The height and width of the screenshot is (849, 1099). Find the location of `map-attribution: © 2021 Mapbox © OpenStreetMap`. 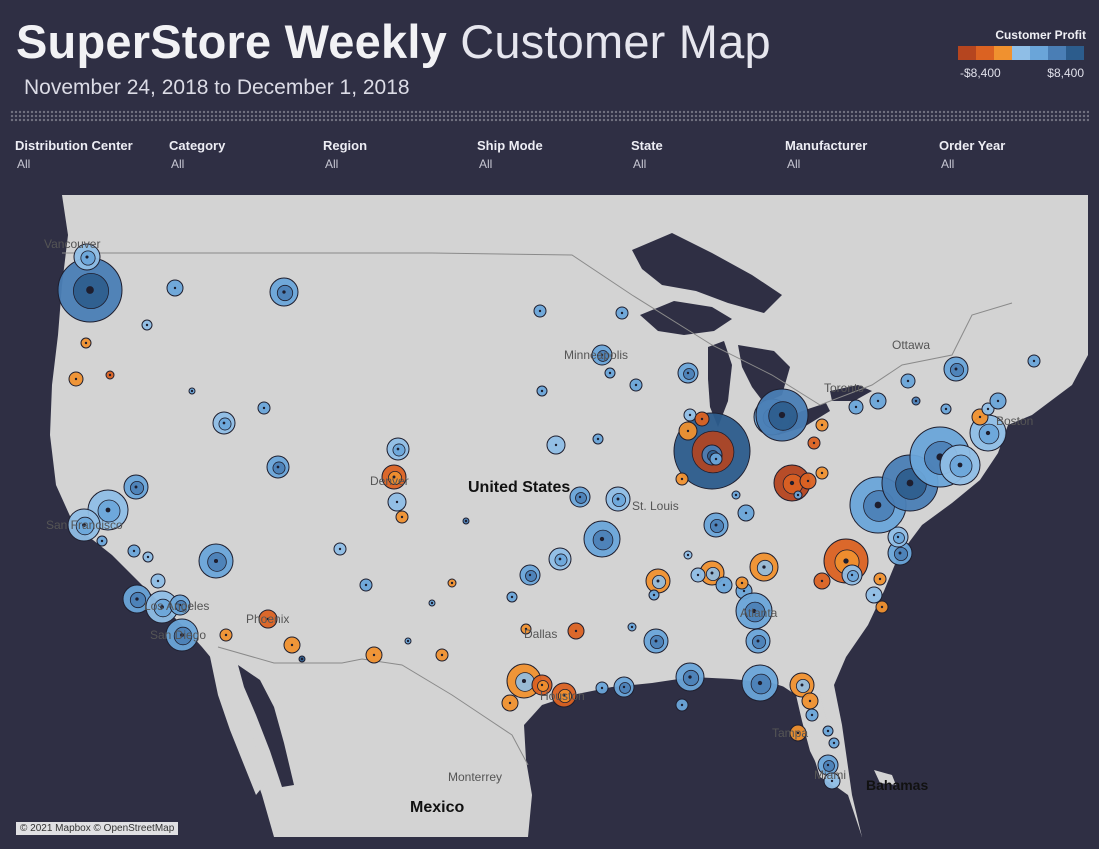

map-attribution: © 2021 Mapbox © OpenStreetMap is located at coordinates (97, 828).